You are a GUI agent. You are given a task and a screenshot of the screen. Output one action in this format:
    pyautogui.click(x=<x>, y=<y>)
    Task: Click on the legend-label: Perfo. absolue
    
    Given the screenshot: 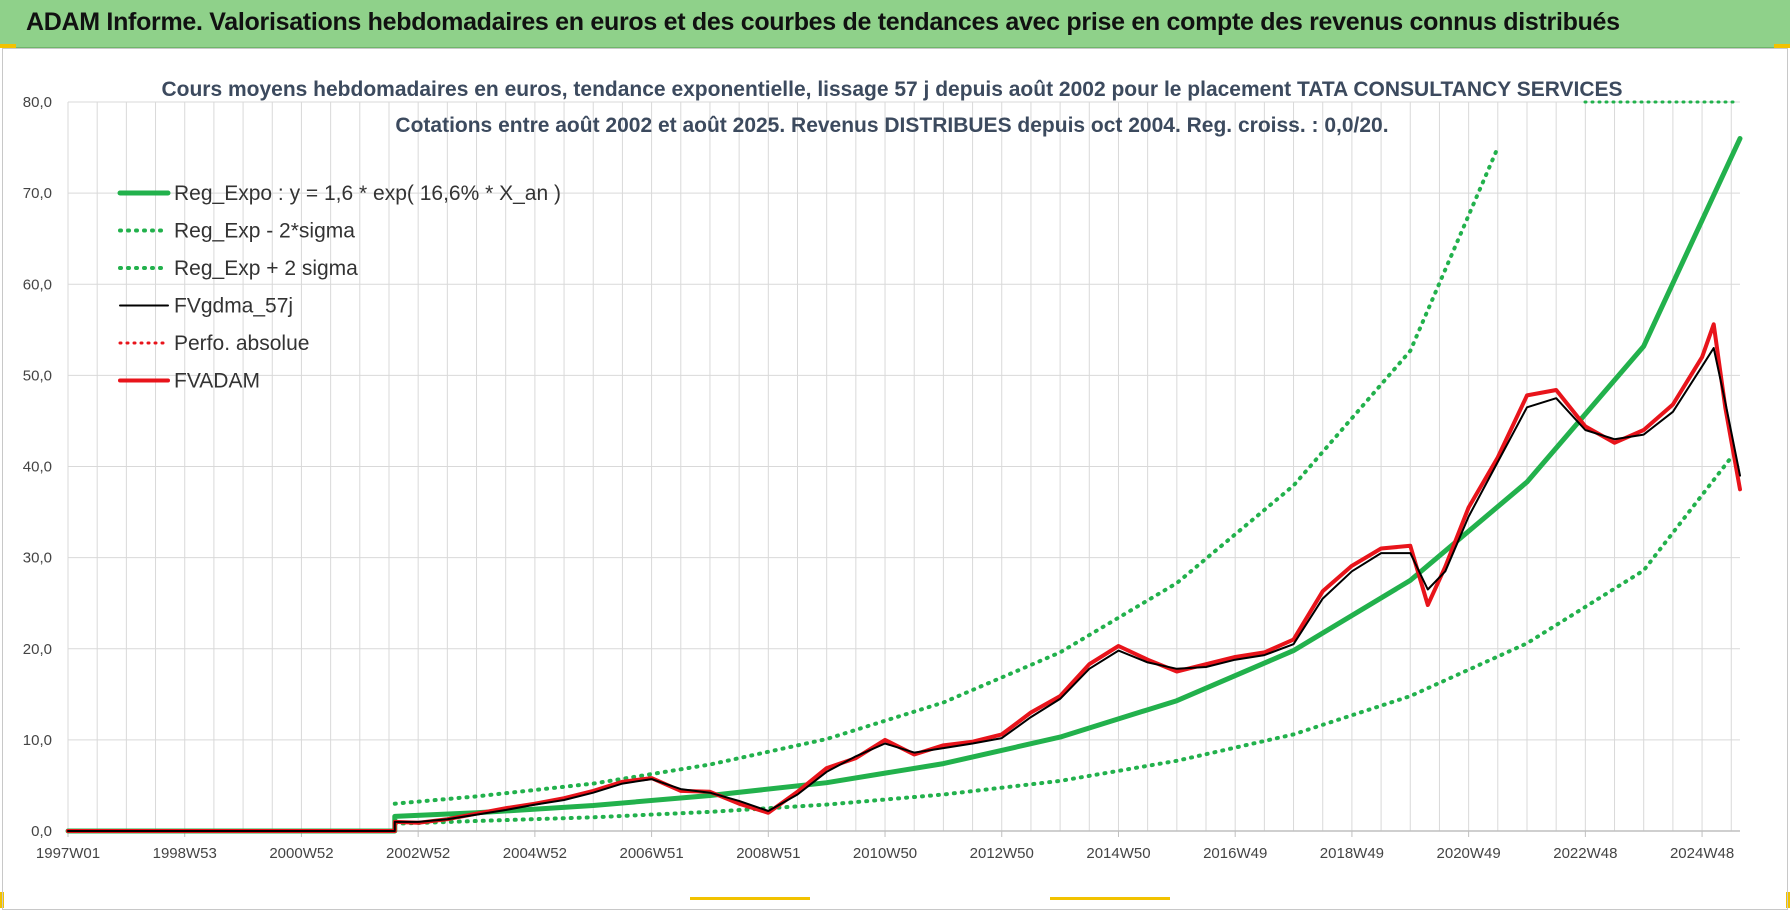 What is the action you would take?
    pyautogui.click(x=241, y=343)
    